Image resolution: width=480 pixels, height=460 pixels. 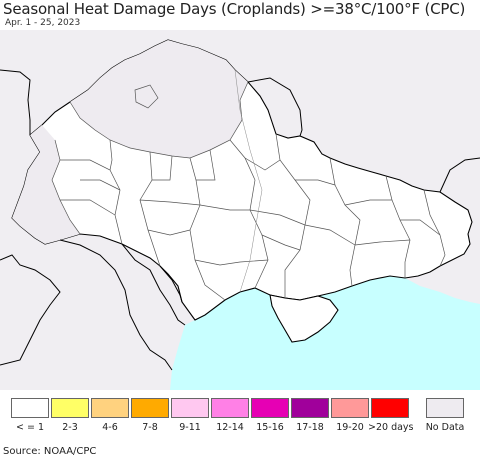 I want to click on legend-label-le1: < = 1, so click(x=29, y=427).